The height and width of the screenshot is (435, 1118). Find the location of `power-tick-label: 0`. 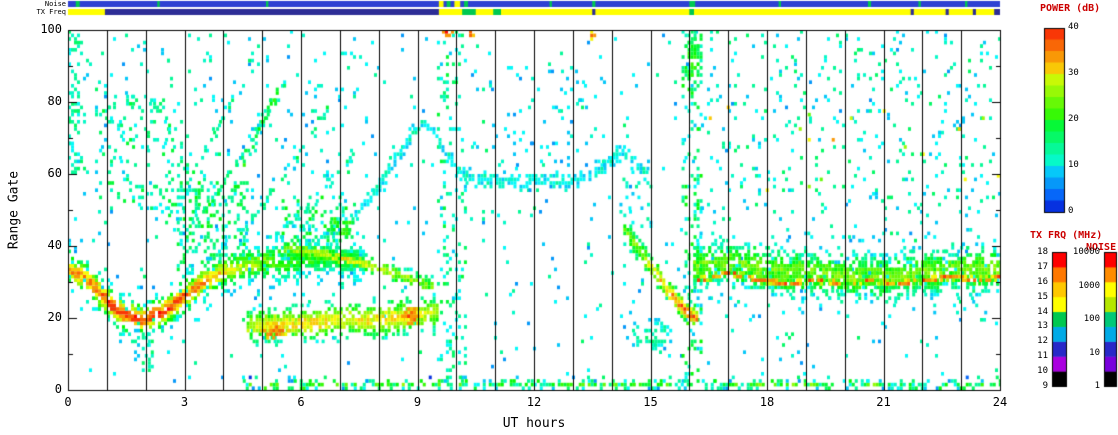

power-tick-label: 0 is located at coordinates (1071, 211).